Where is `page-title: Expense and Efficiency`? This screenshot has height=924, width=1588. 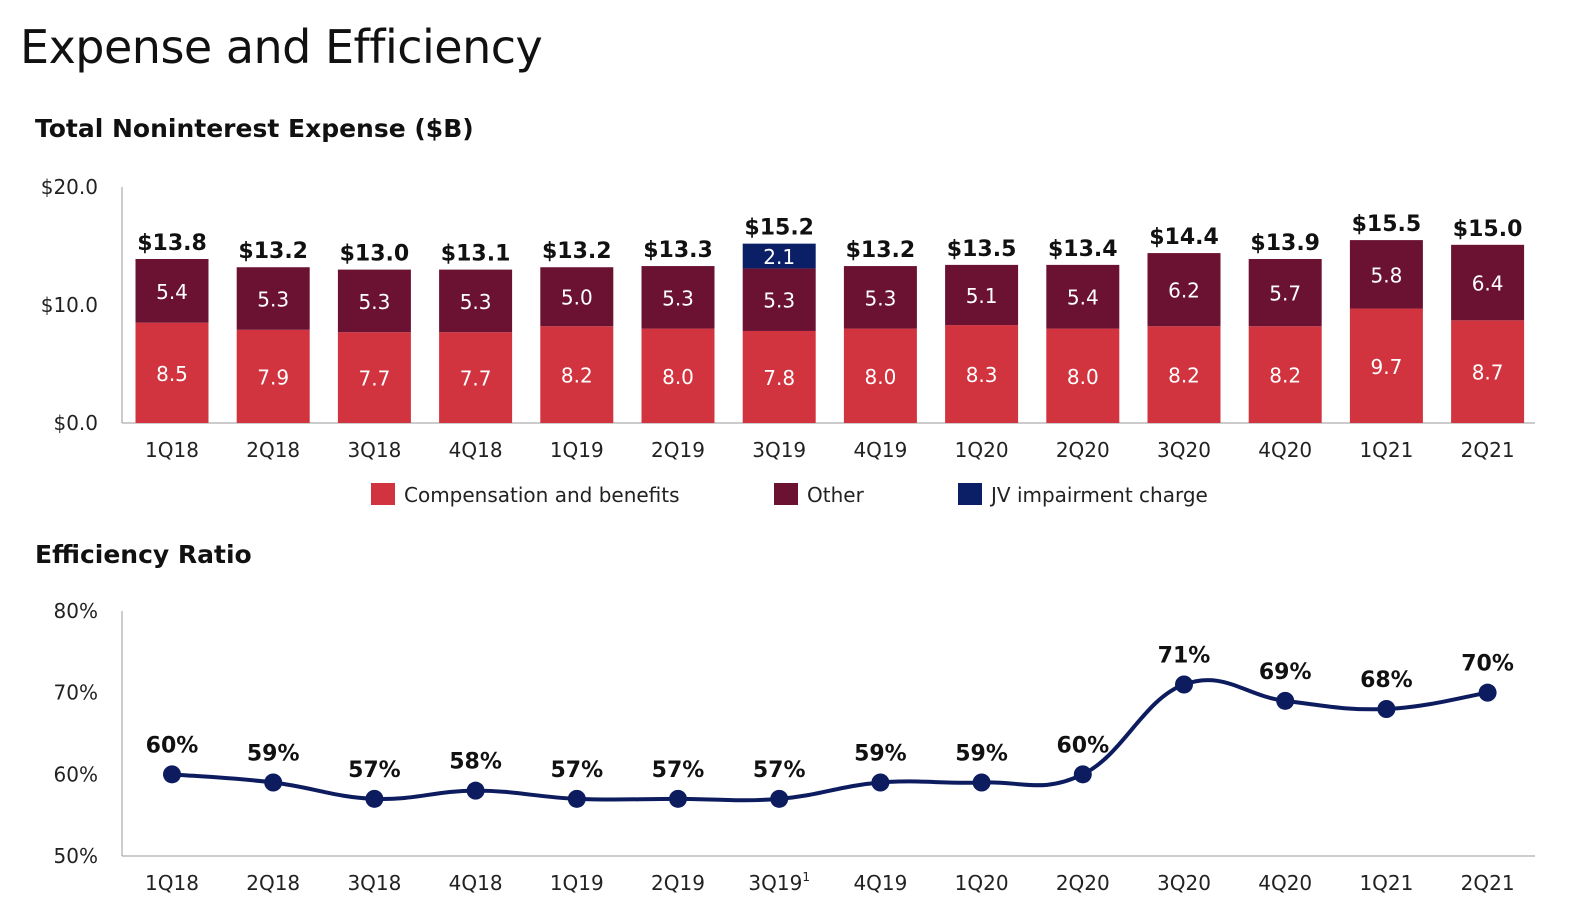 page-title: Expense and Efficiency is located at coordinates (281, 47).